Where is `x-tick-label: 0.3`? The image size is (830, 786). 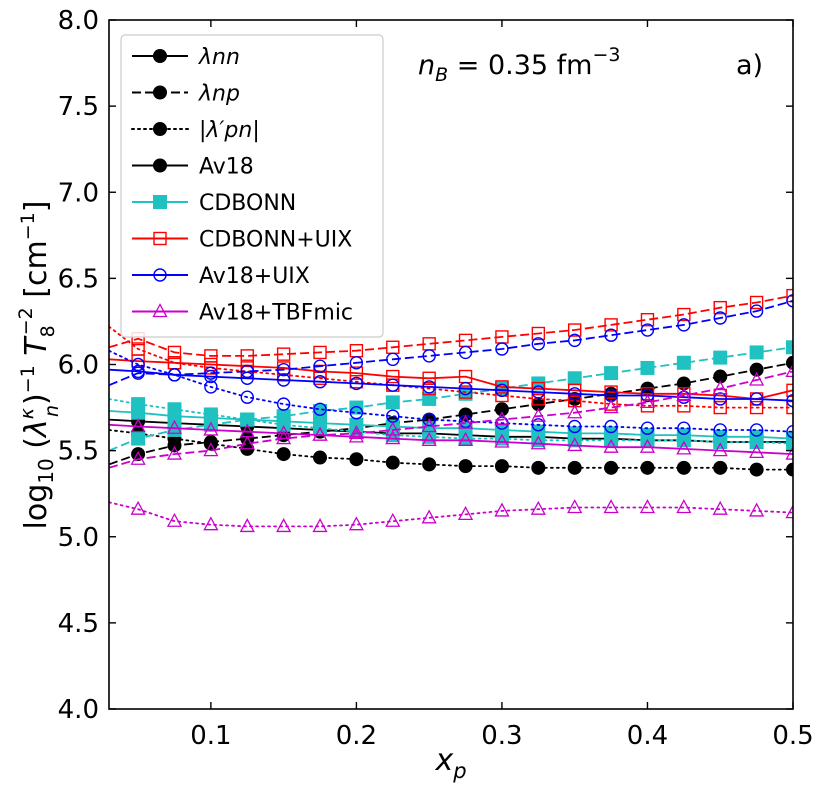
x-tick-label: 0.3 is located at coordinates (501, 736).